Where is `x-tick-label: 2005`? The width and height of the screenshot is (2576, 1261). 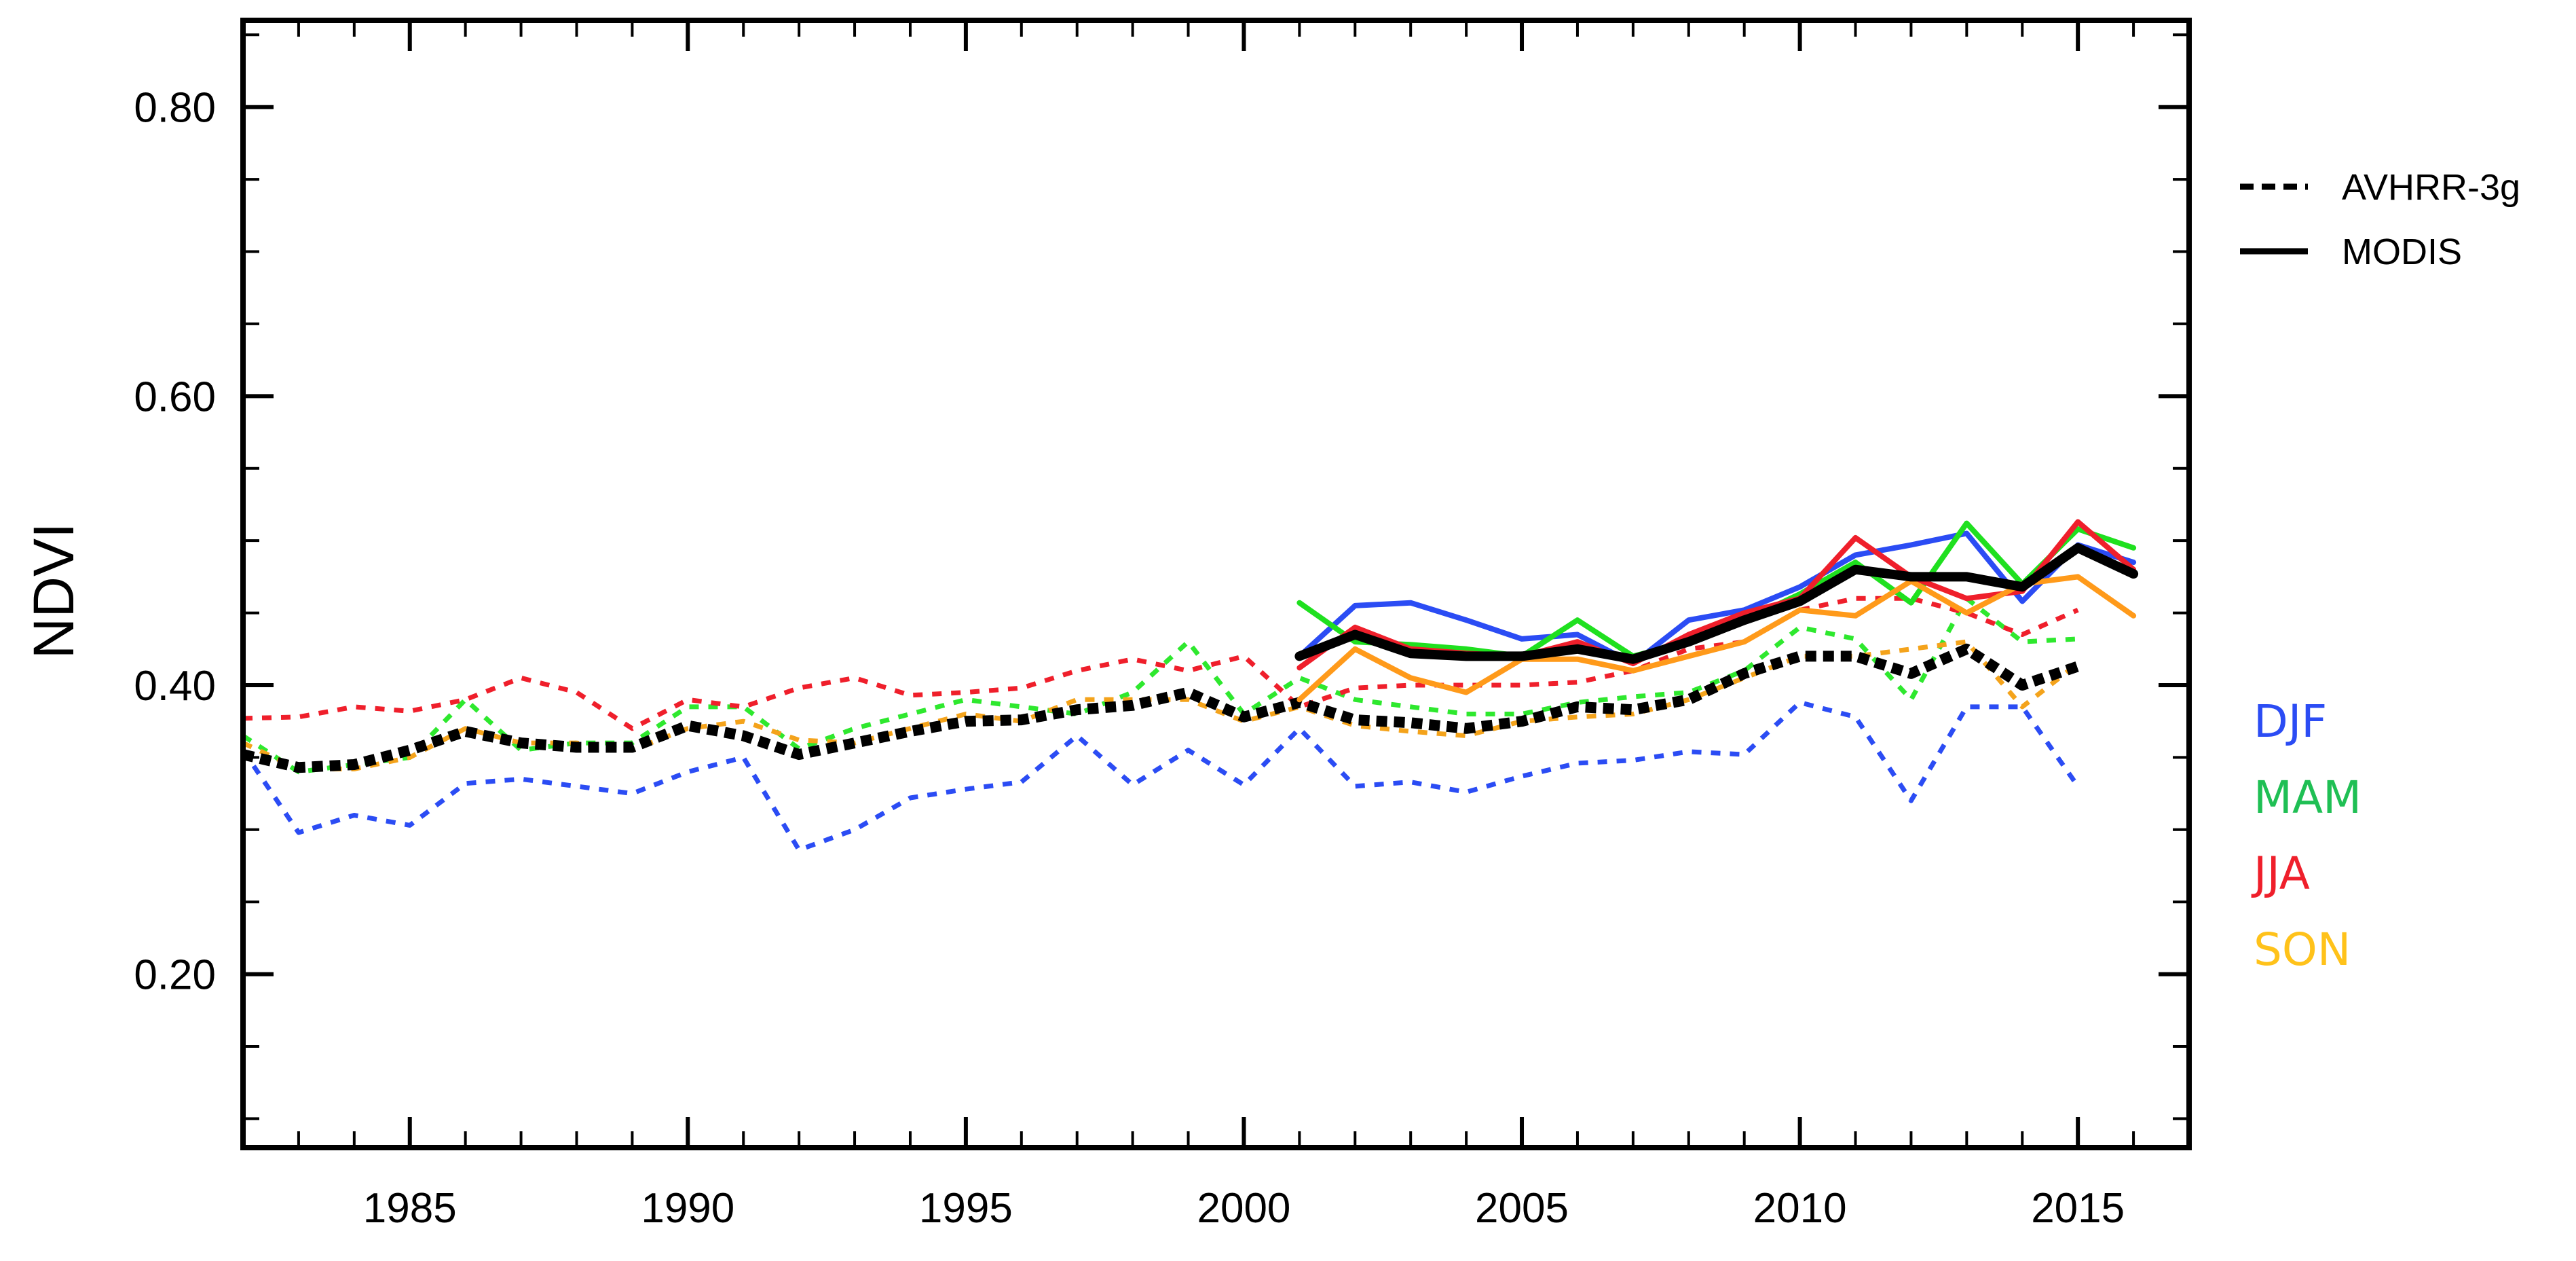 x-tick-label: 2005 is located at coordinates (1522, 1209).